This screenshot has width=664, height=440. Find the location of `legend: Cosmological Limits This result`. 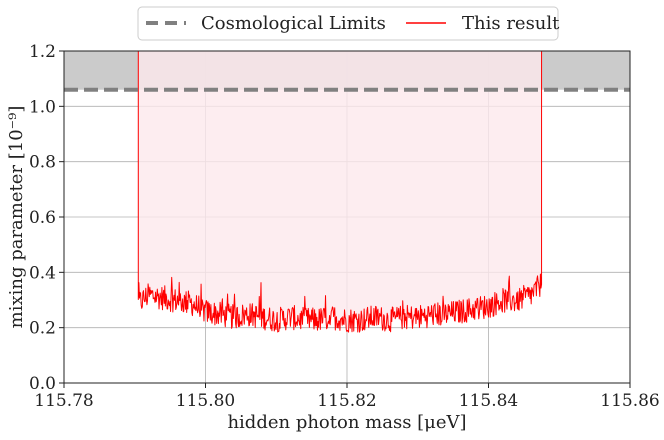

legend: Cosmological Limits This result is located at coordinates (348, 23).